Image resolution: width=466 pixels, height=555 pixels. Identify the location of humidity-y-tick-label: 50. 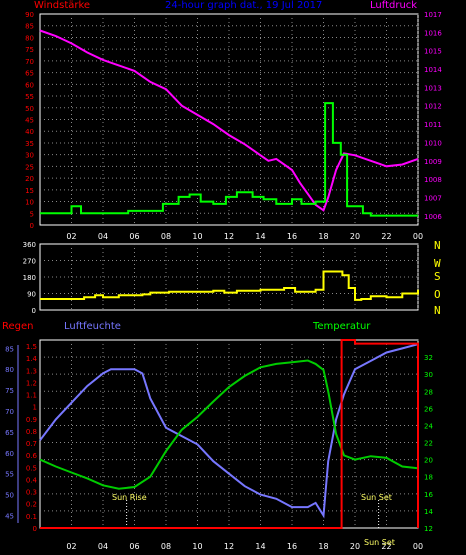
(9, 496).